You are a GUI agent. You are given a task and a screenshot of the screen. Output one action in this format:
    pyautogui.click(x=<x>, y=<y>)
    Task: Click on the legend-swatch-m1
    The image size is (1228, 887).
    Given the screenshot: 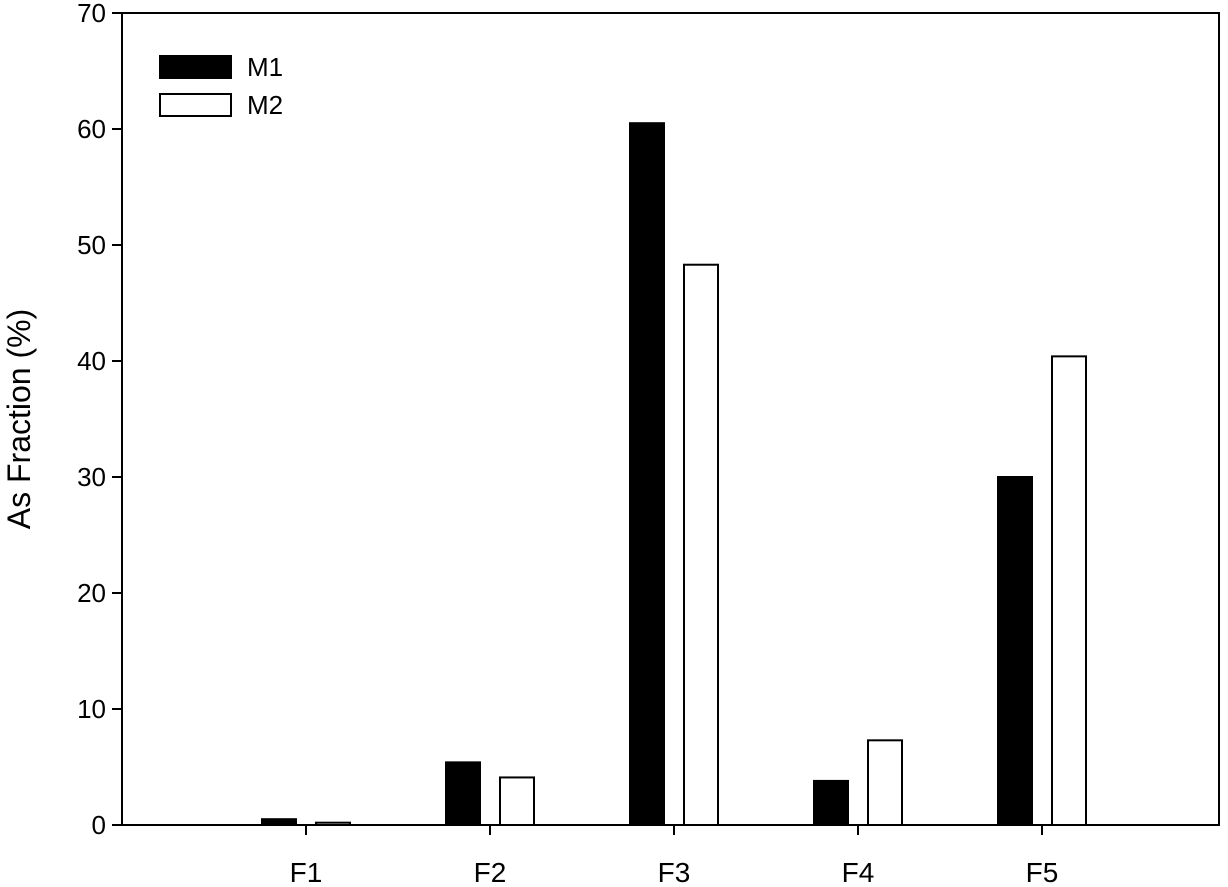 What is the action you would take?
    pyautogui.click(x=195, y=67)
    